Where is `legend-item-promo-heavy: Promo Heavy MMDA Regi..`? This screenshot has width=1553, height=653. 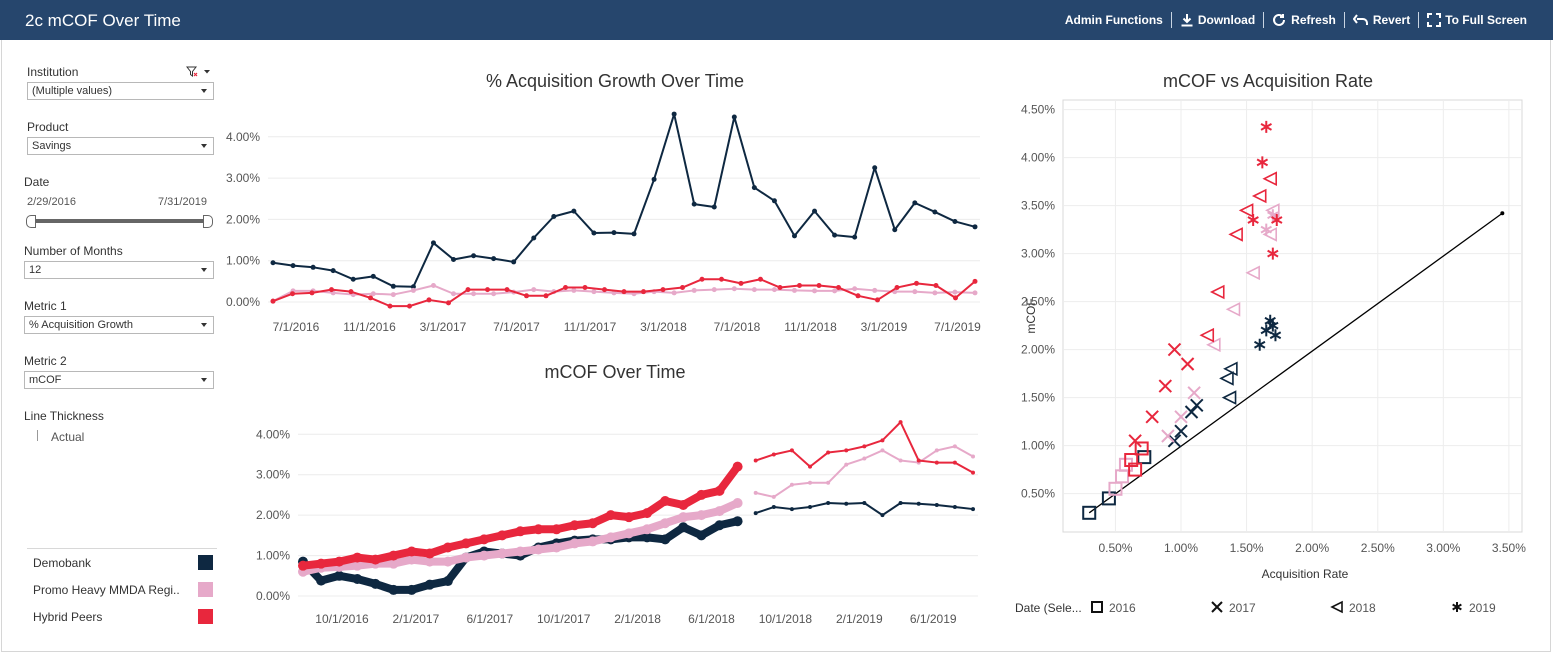 legend-item-promo-heavy: Promo Heavy MMDA Regi.. is located at coordinates (122, 590).